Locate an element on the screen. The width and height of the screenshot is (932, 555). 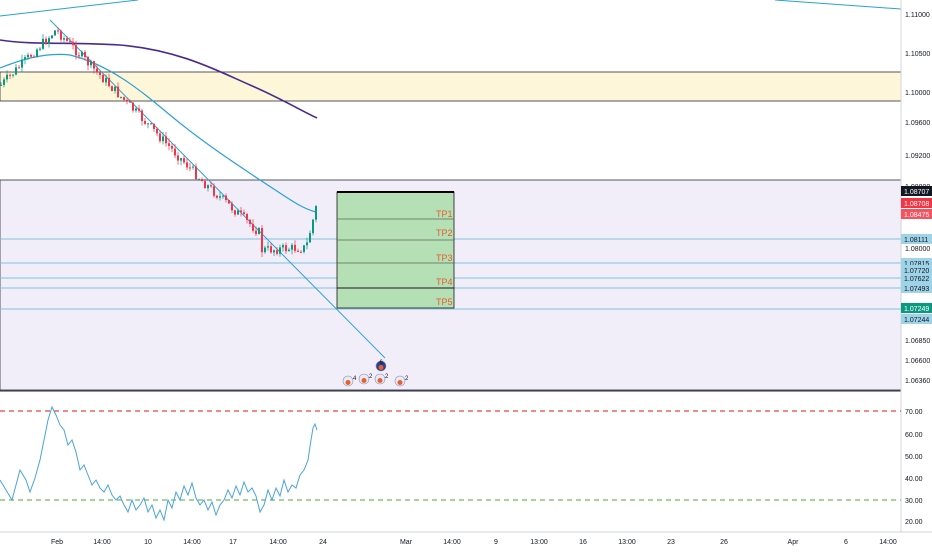
target-box: TP1 TP2 TP3 TP4 TP5 is located at coordinates (395, 250).